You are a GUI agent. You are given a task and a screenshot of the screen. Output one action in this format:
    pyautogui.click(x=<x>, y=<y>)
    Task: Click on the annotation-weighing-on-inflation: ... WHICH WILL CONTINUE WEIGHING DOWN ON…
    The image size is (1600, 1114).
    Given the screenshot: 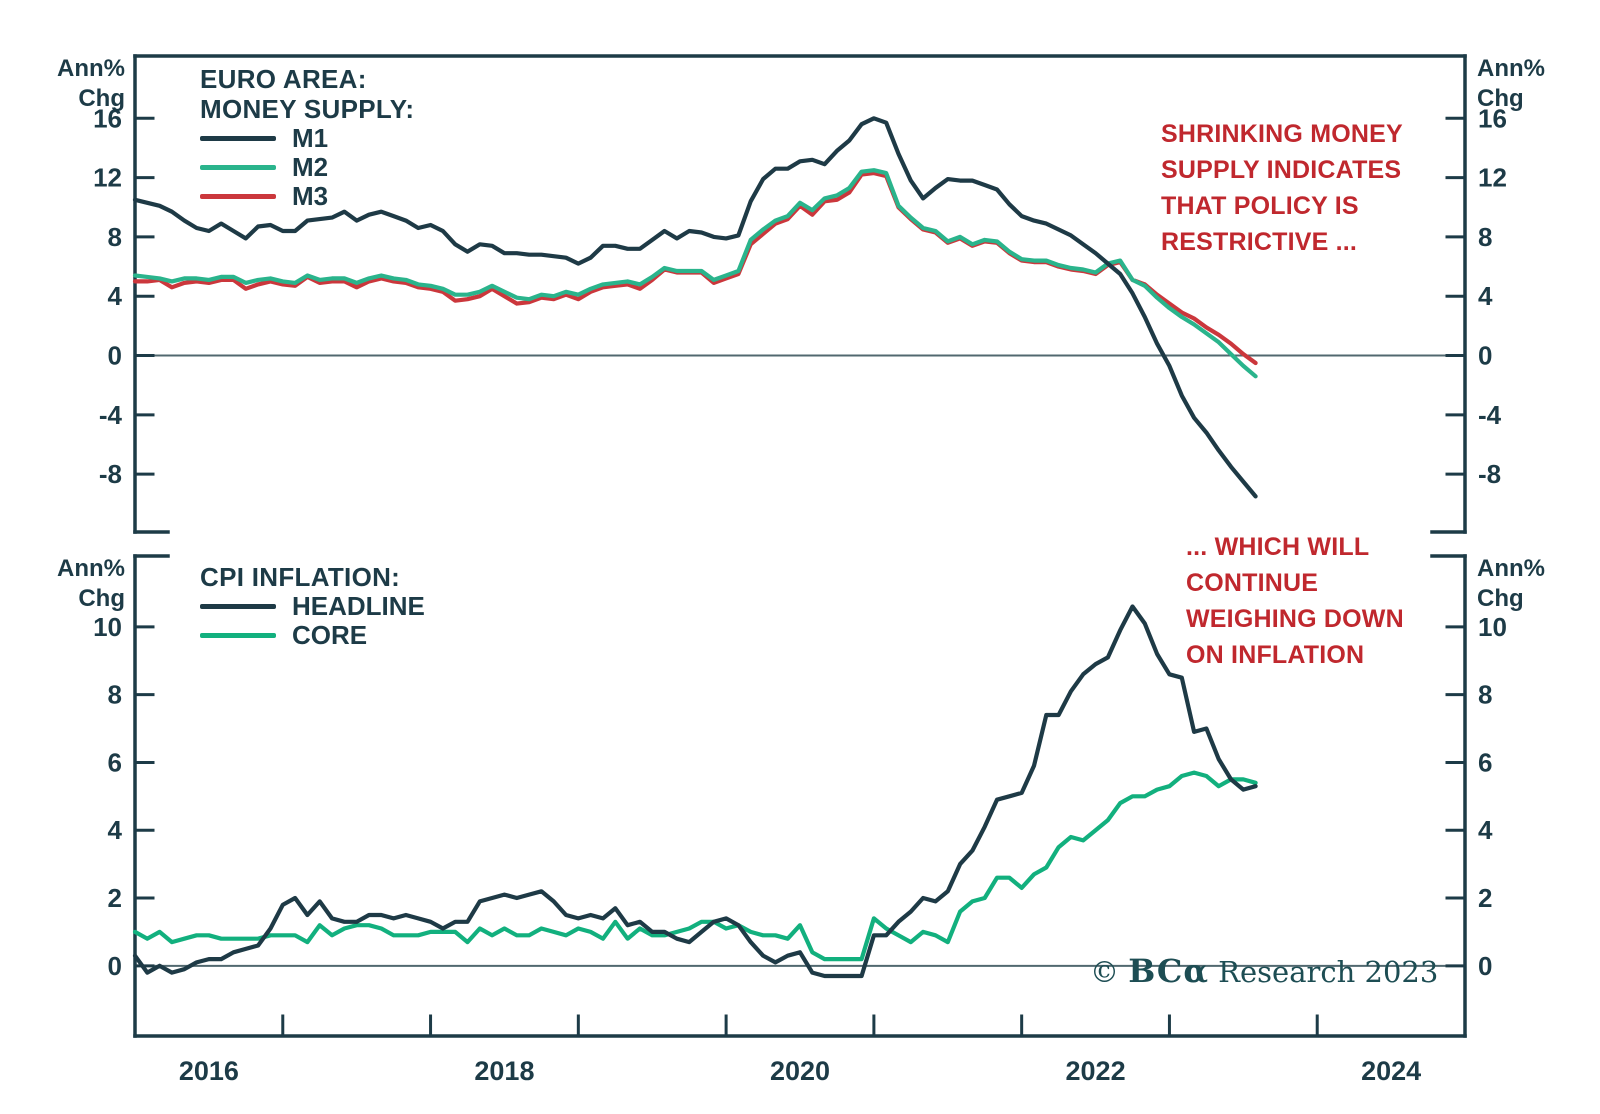 What is the action you would take?
    pyautogui.click(x=1295, y=601)
    